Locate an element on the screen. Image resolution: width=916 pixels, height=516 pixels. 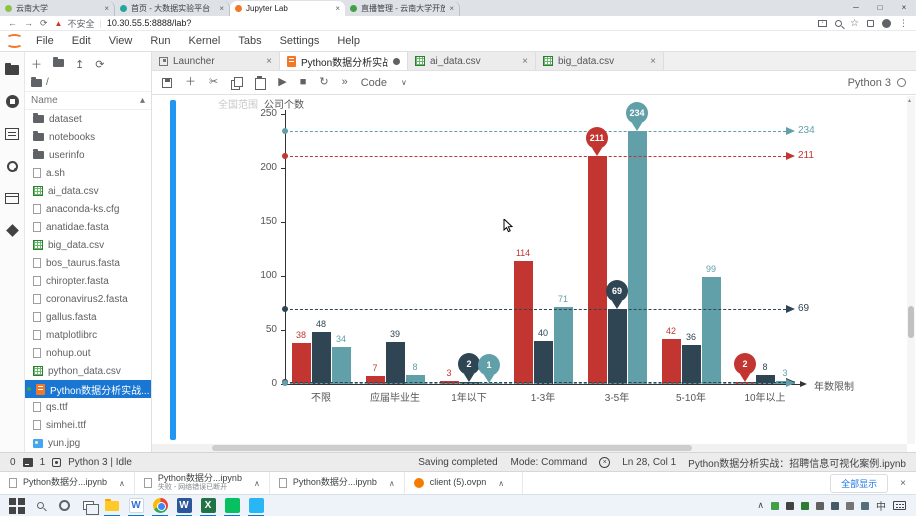
file-item: coronavirus2.fasta is located at coordinates (88, 299).